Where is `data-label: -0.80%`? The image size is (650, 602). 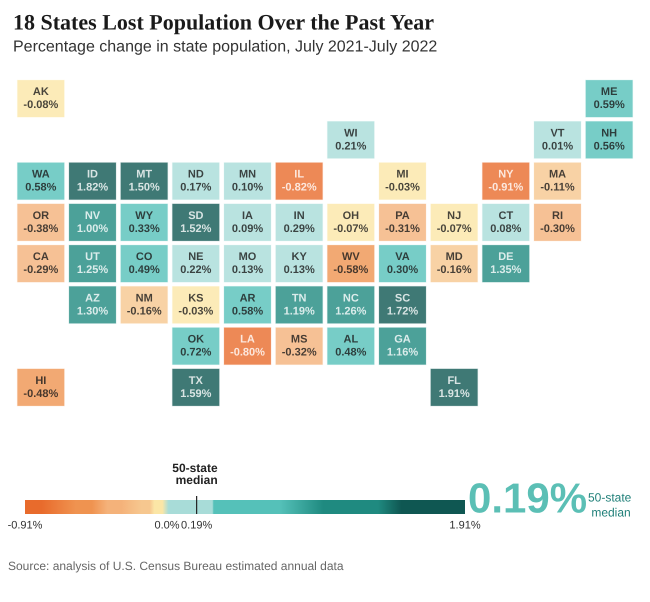 data-label: -0.80% is located at coordinates (248, 352).